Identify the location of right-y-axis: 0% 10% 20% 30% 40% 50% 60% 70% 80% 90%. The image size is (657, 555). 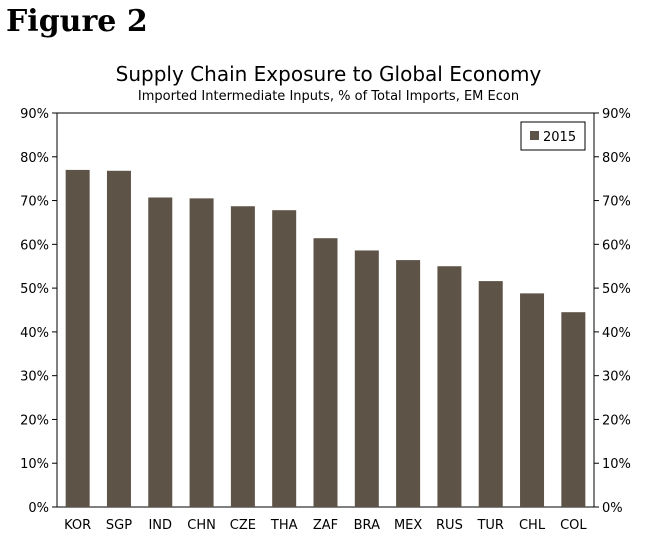
(612, 311).